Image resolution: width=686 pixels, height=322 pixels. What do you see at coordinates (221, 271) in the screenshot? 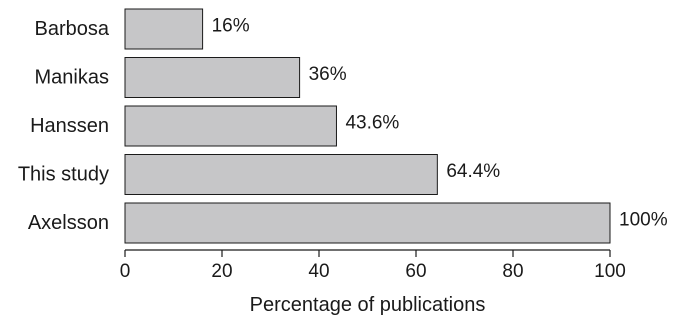
I see `x-tick-label: 20` at bounding box center [221, 271].